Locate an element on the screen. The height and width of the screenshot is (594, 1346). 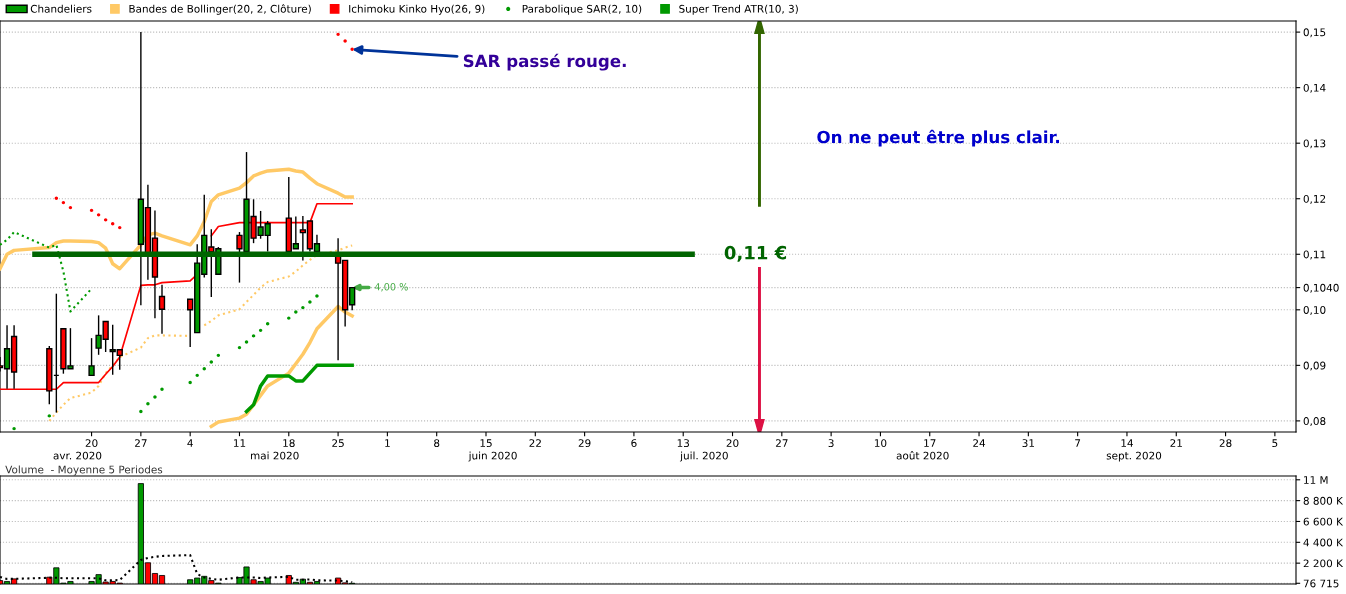
annotation: SAR passé rouge. is located at coordinates (544, 62).